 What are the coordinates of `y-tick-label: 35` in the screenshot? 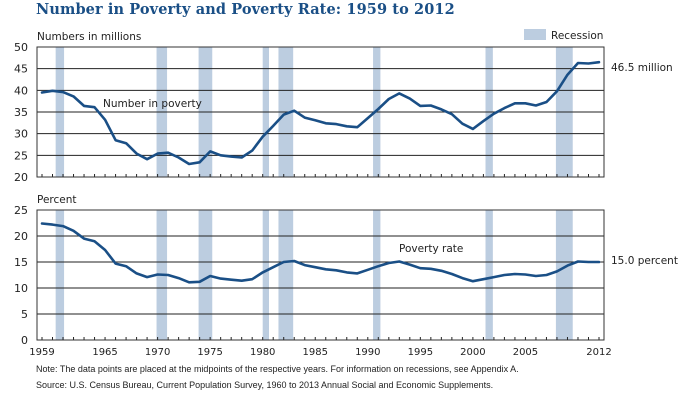 It's located at (21, 112).